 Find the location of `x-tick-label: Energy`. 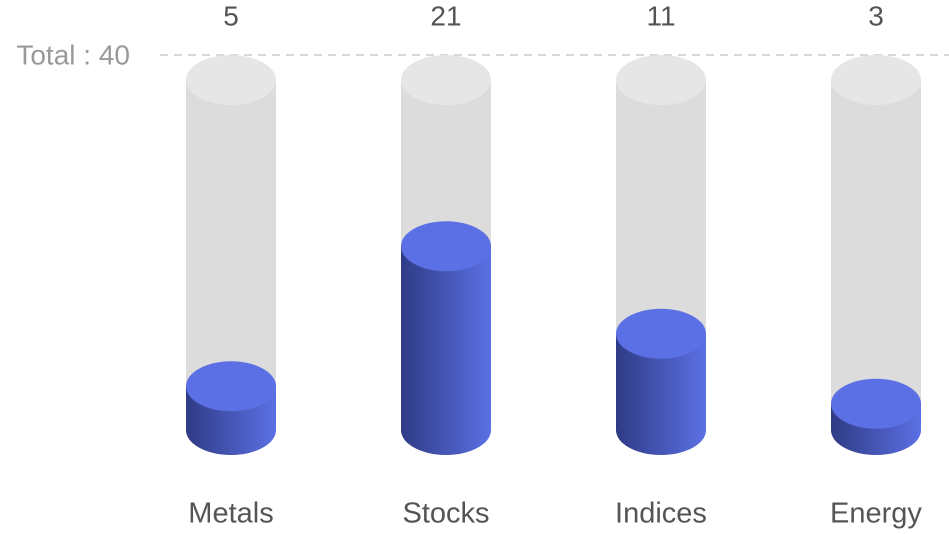

x-tick-label: Energy is located at coordinates (876, 514).